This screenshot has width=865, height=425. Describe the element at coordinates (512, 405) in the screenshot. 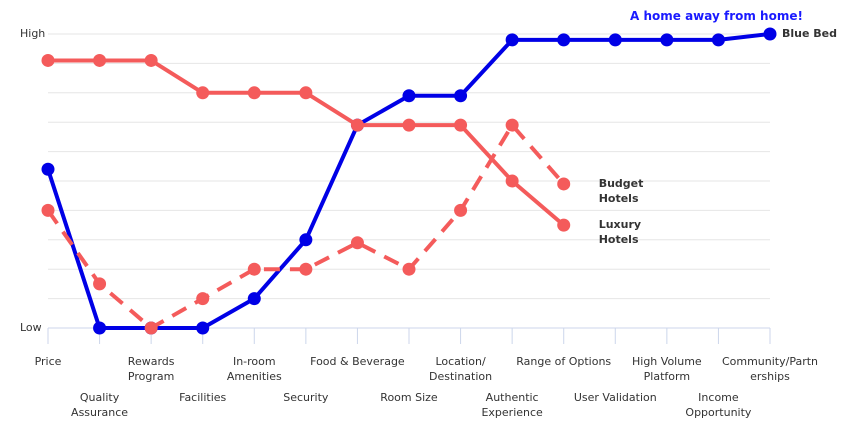

I see `x-tick-label: Authentic Experience` at that location.